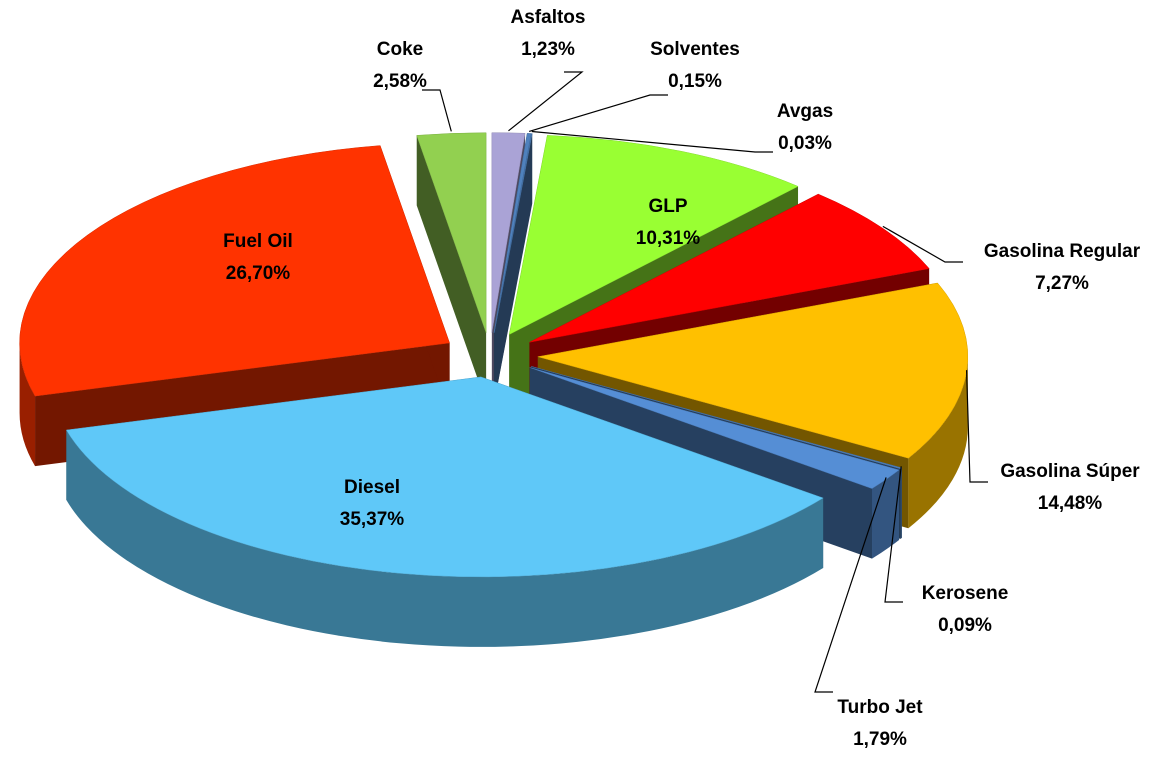 The width and height of the screenshot is (1173, 758). What do you see at coordinates (805, 143) in the screenshot?
I see `value-label: 0,03%` at bounding box center [805, 143].